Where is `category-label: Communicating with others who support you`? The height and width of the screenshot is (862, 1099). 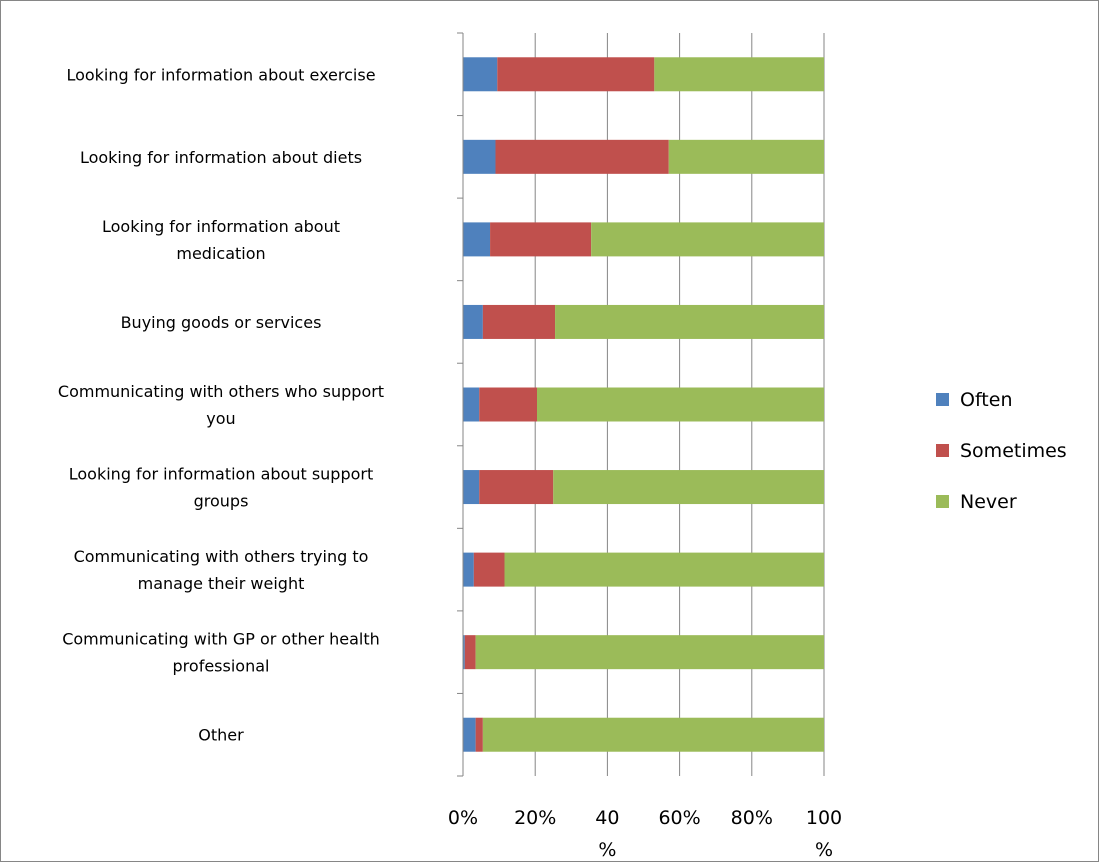 category-label: Communicating with others who support you is located at coordinates (221, 405).